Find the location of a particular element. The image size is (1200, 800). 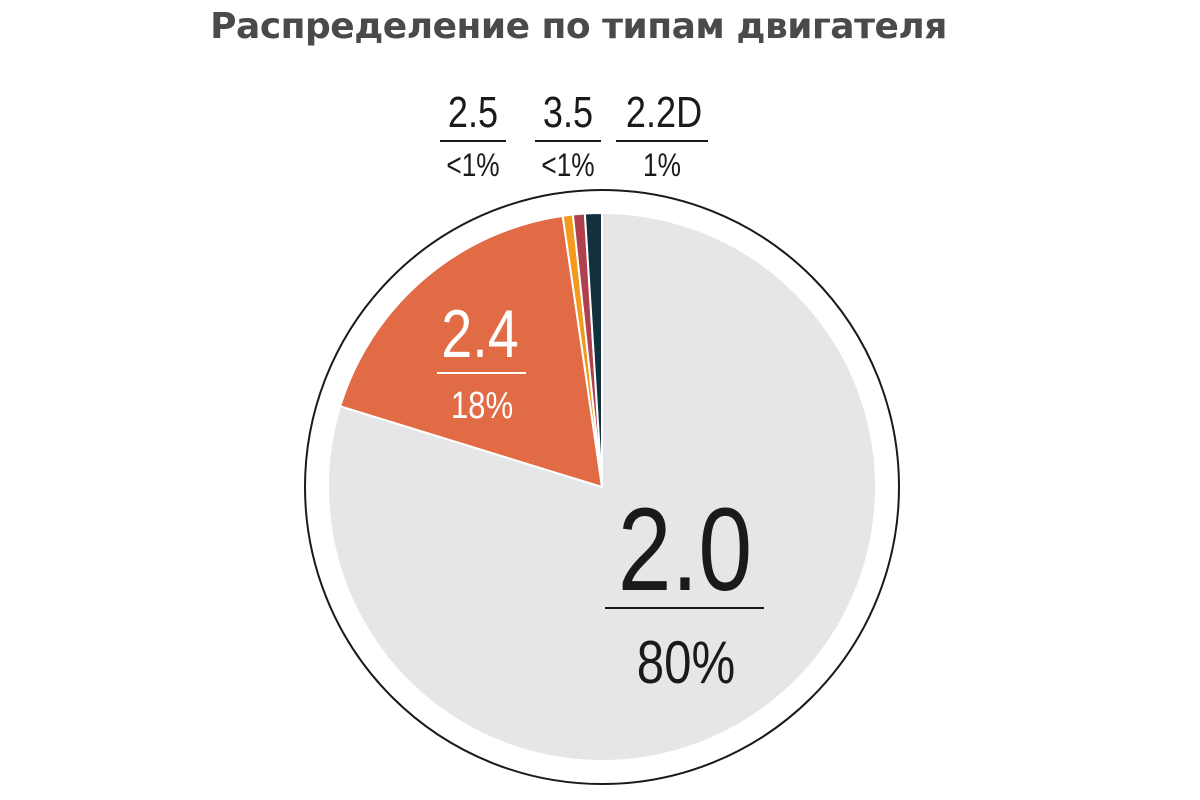

slice-percent-3-5: <1% is located at coordinates (568, 165).